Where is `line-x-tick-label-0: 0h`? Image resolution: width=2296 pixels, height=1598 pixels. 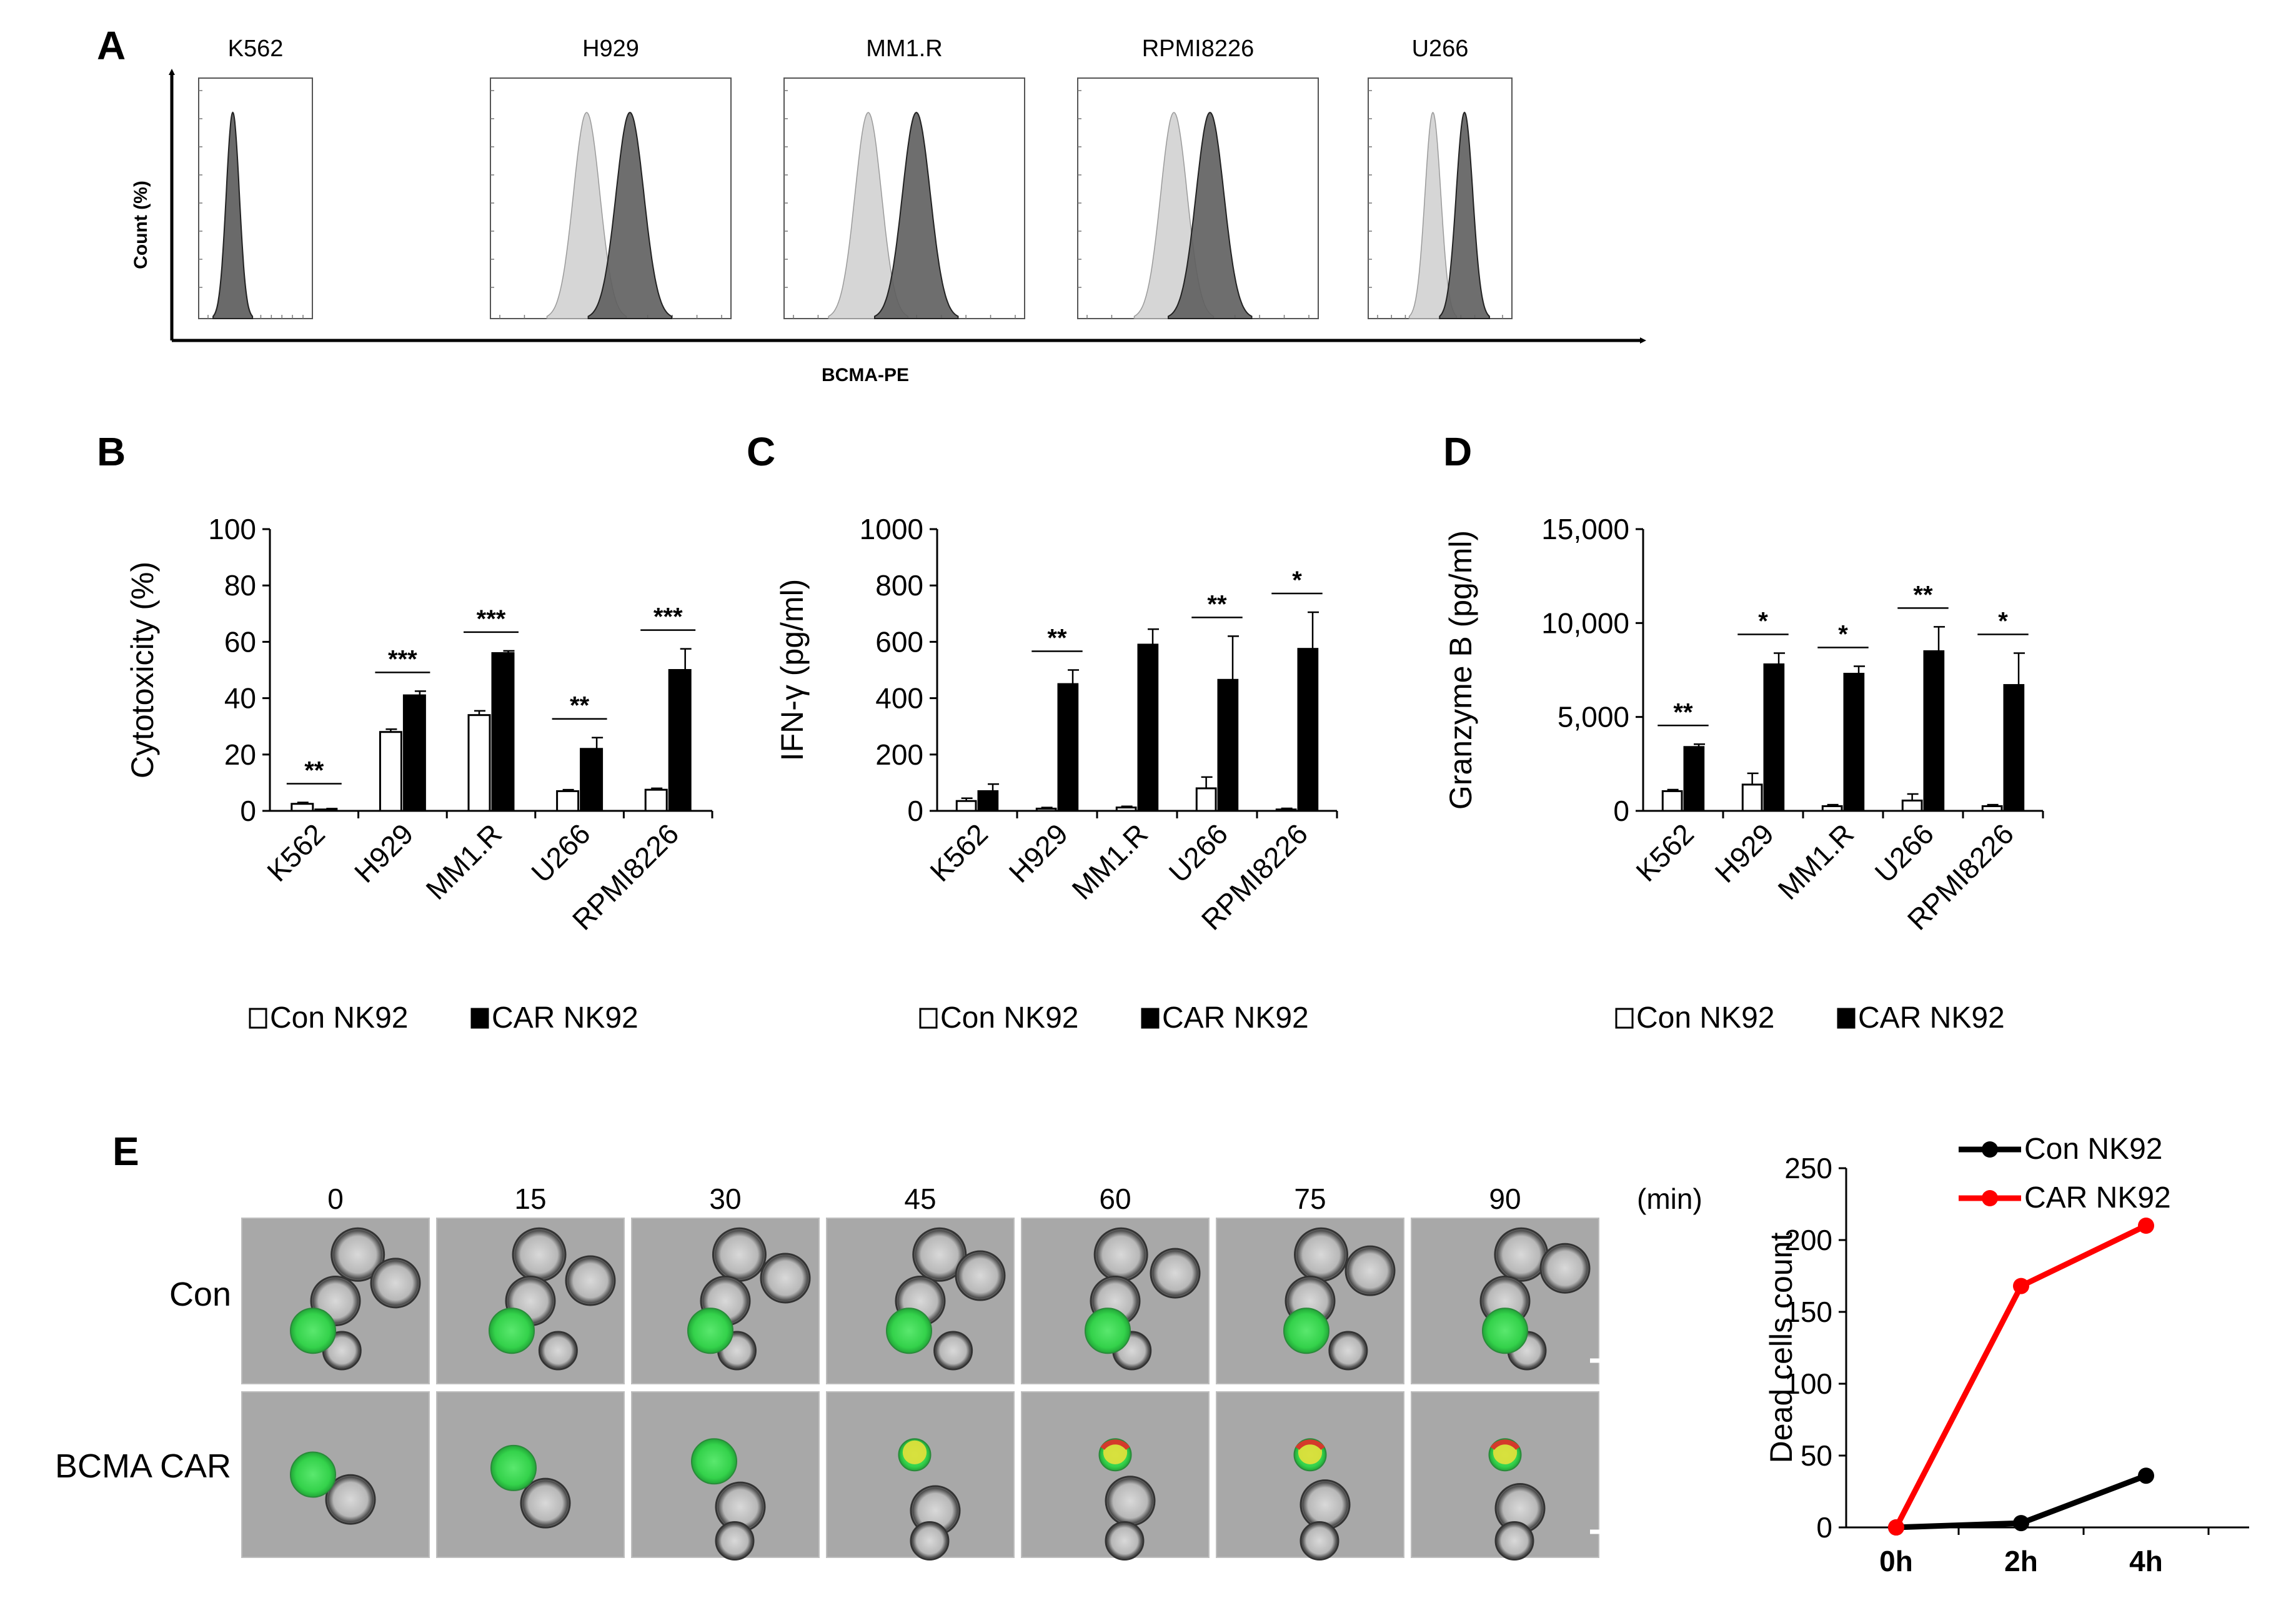 line-x-tick-label-0: 0h is located at coordinates (1896, 1561).